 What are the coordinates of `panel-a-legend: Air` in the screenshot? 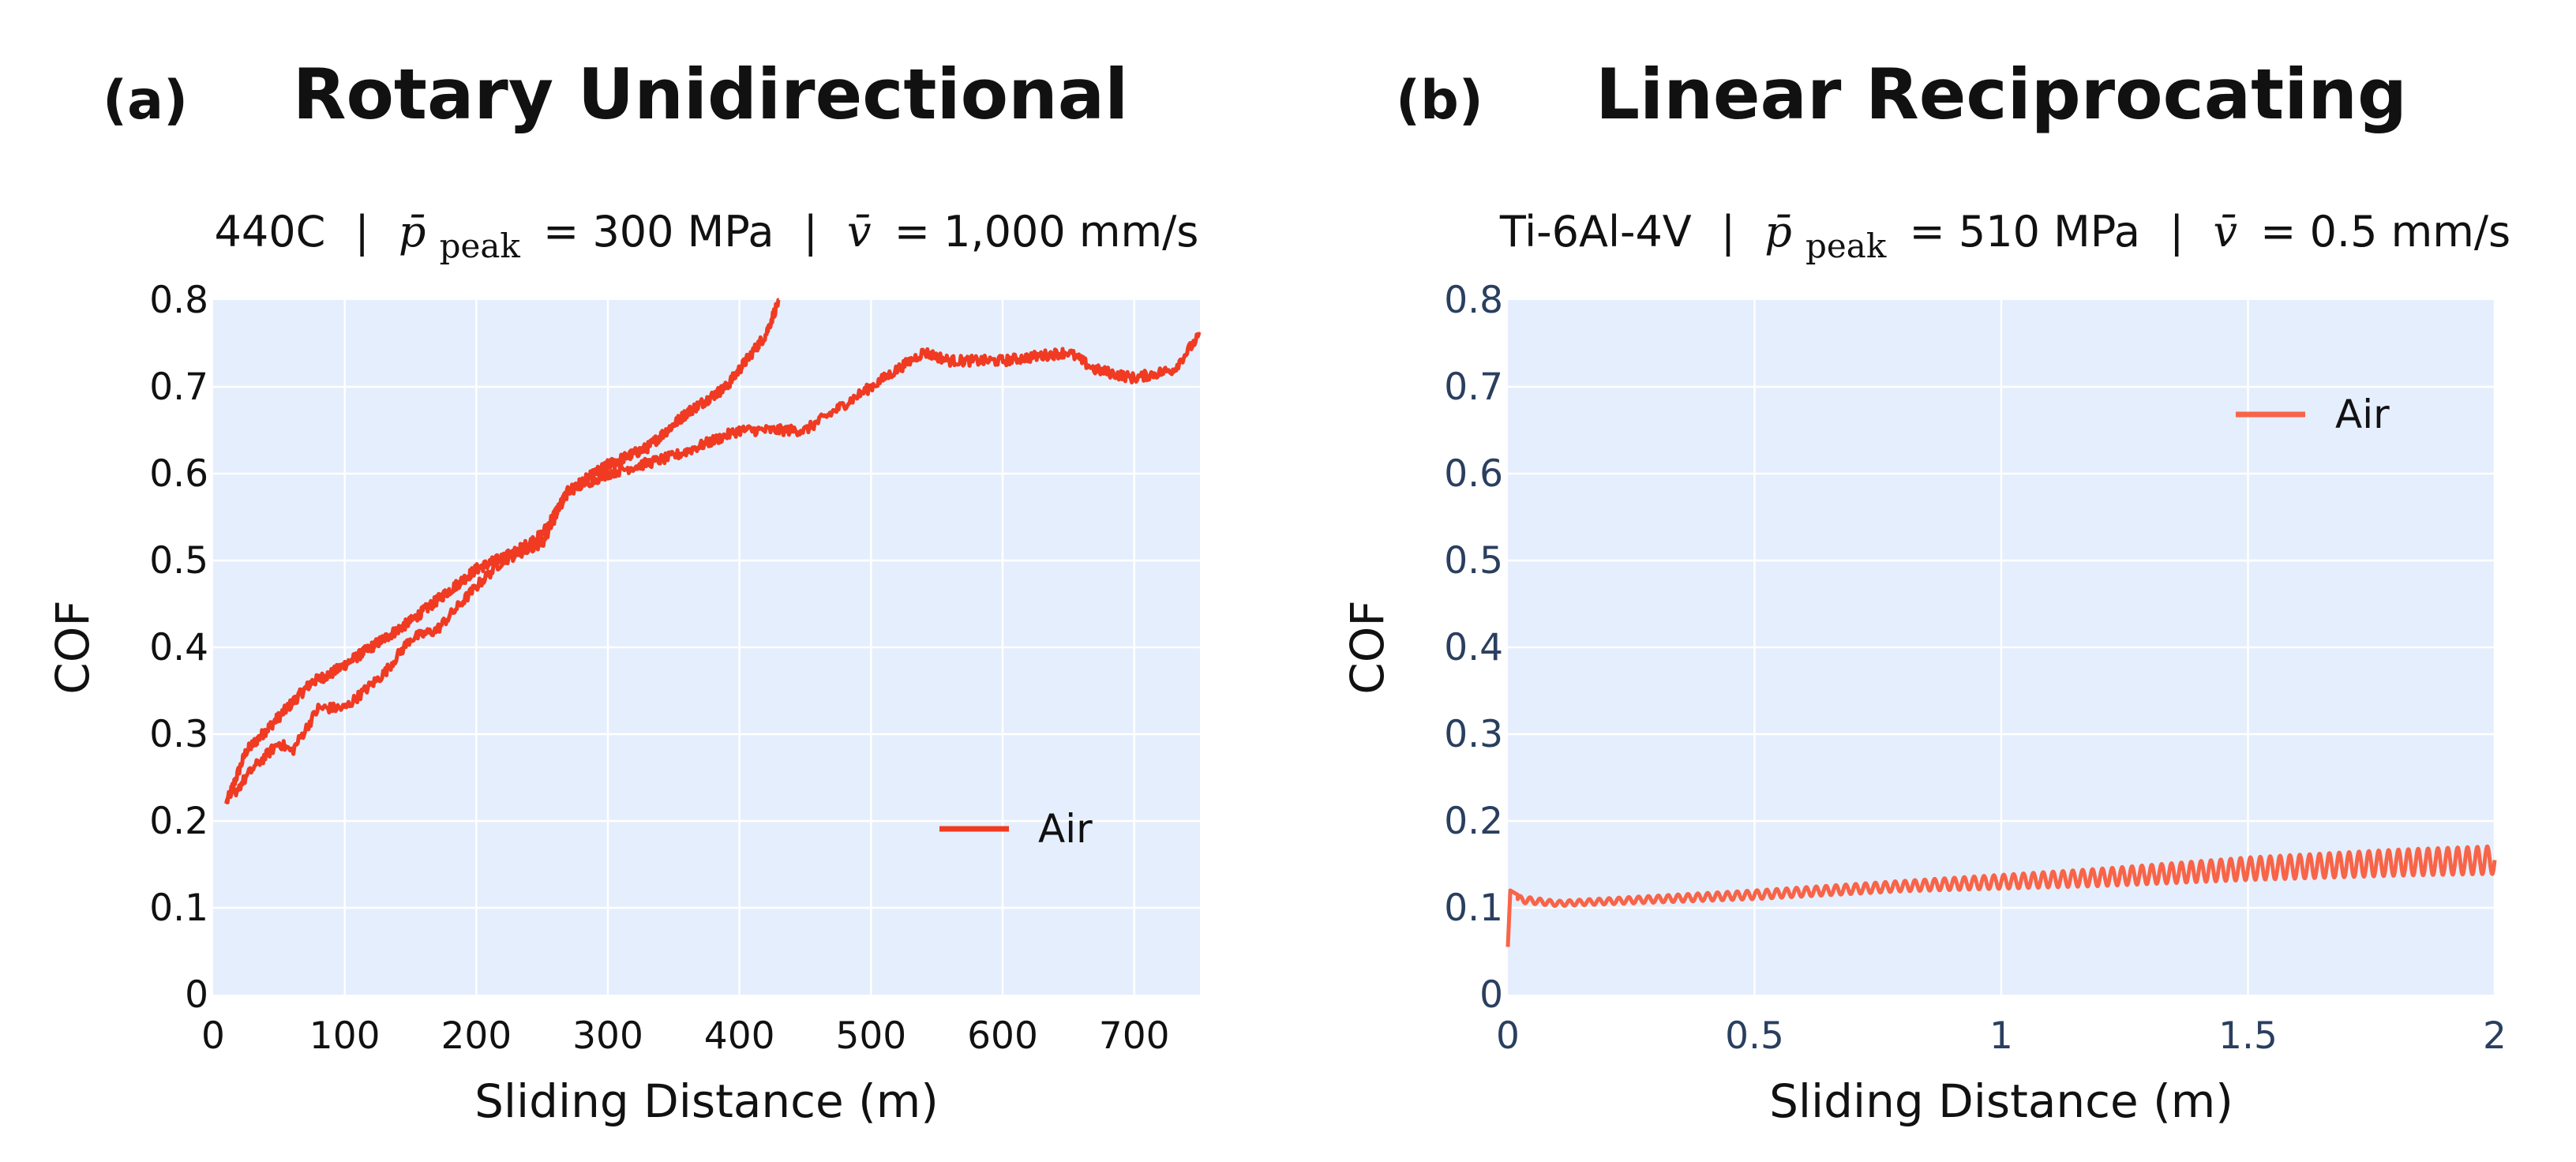 It's located at (1016, 829).